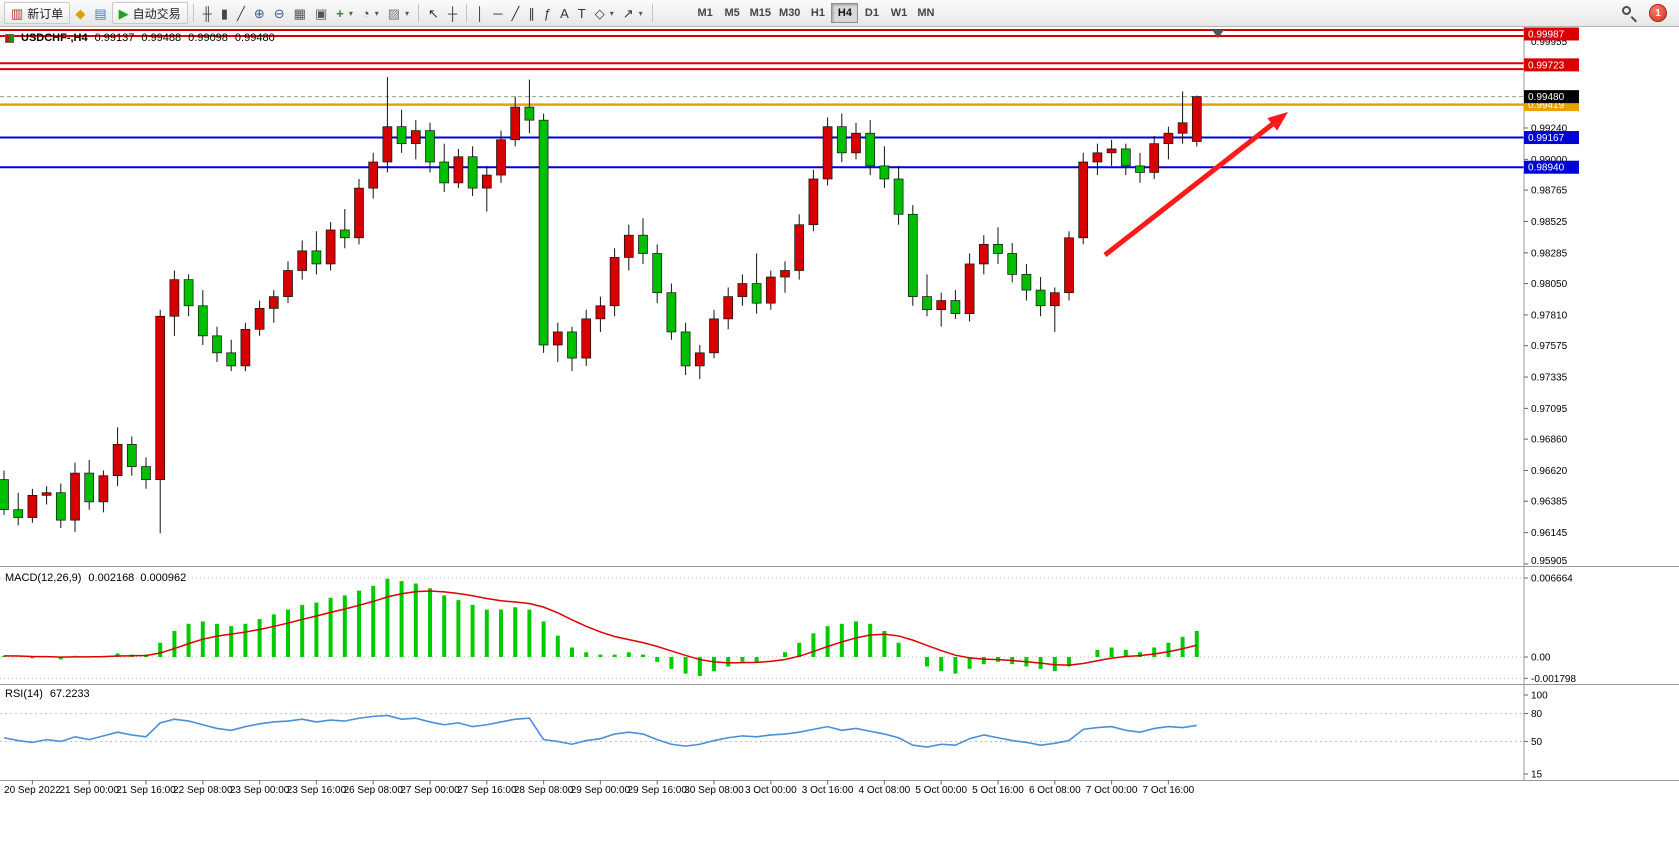 Image resolution: width=1679 pixels, height=851 pixels. Describe the element at coordinates (1539, 696) in the screenshot. I see `svg-text: 100` at that location.